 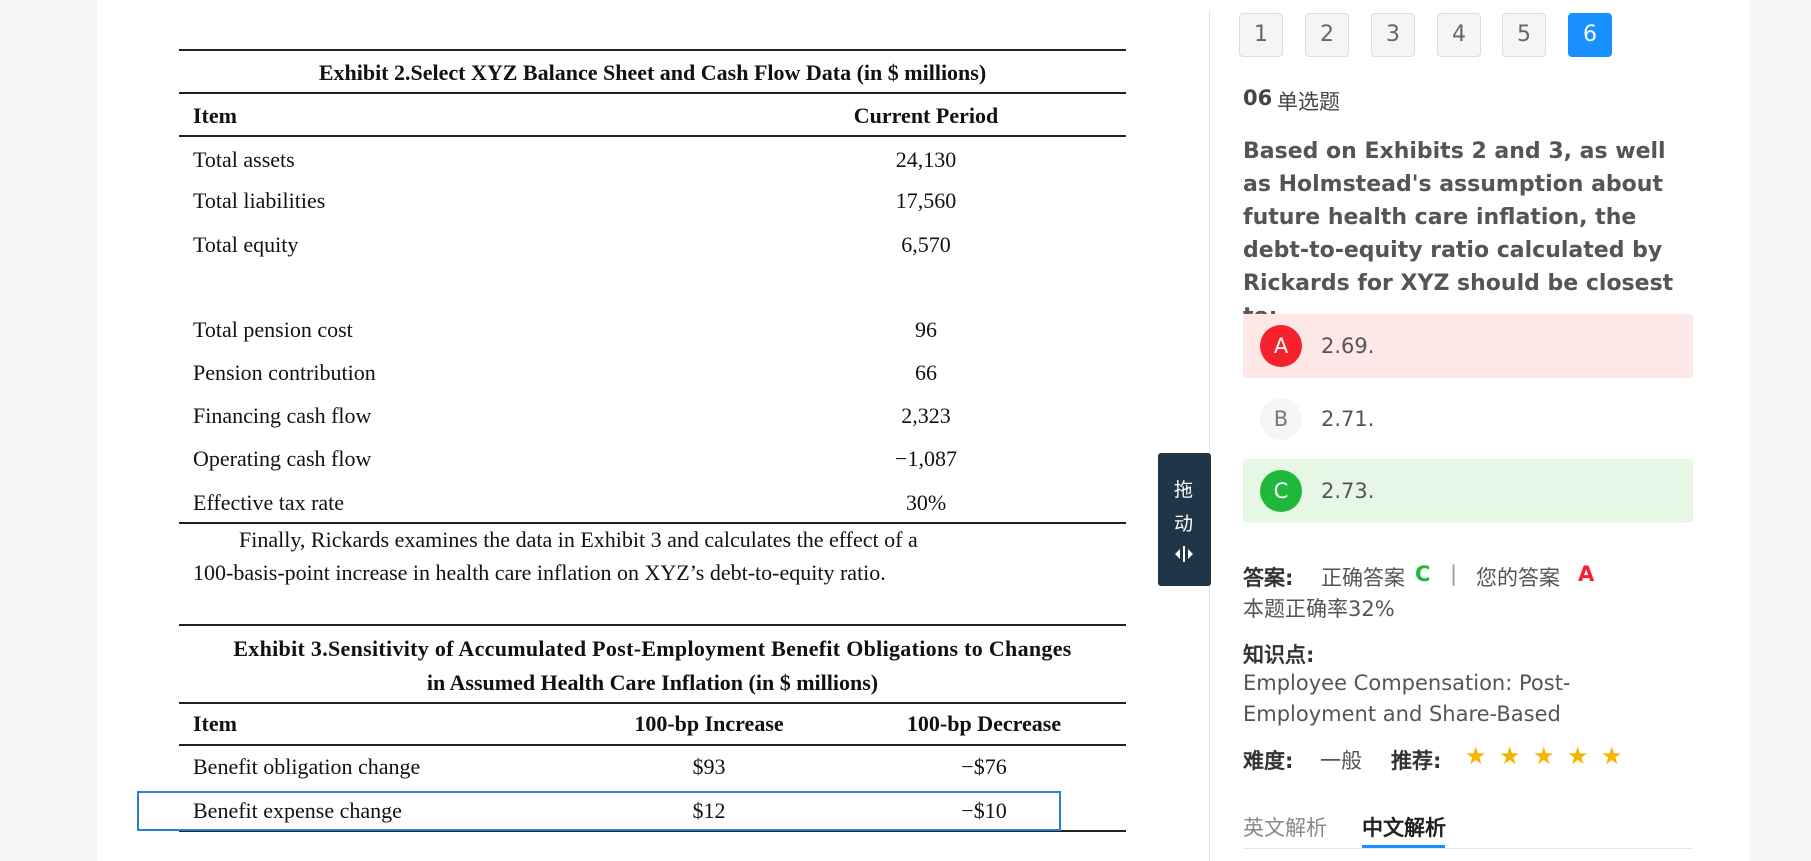 I want to click on difficulty-label: 难度:, so click(x=1268, y=761).